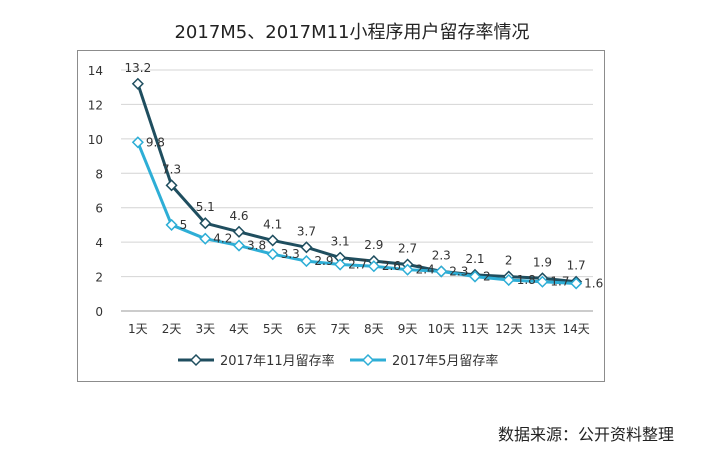  Describe the element at coordinates (307, 329) in the screenshot. I see `x-tick-label: 6天` at that location.